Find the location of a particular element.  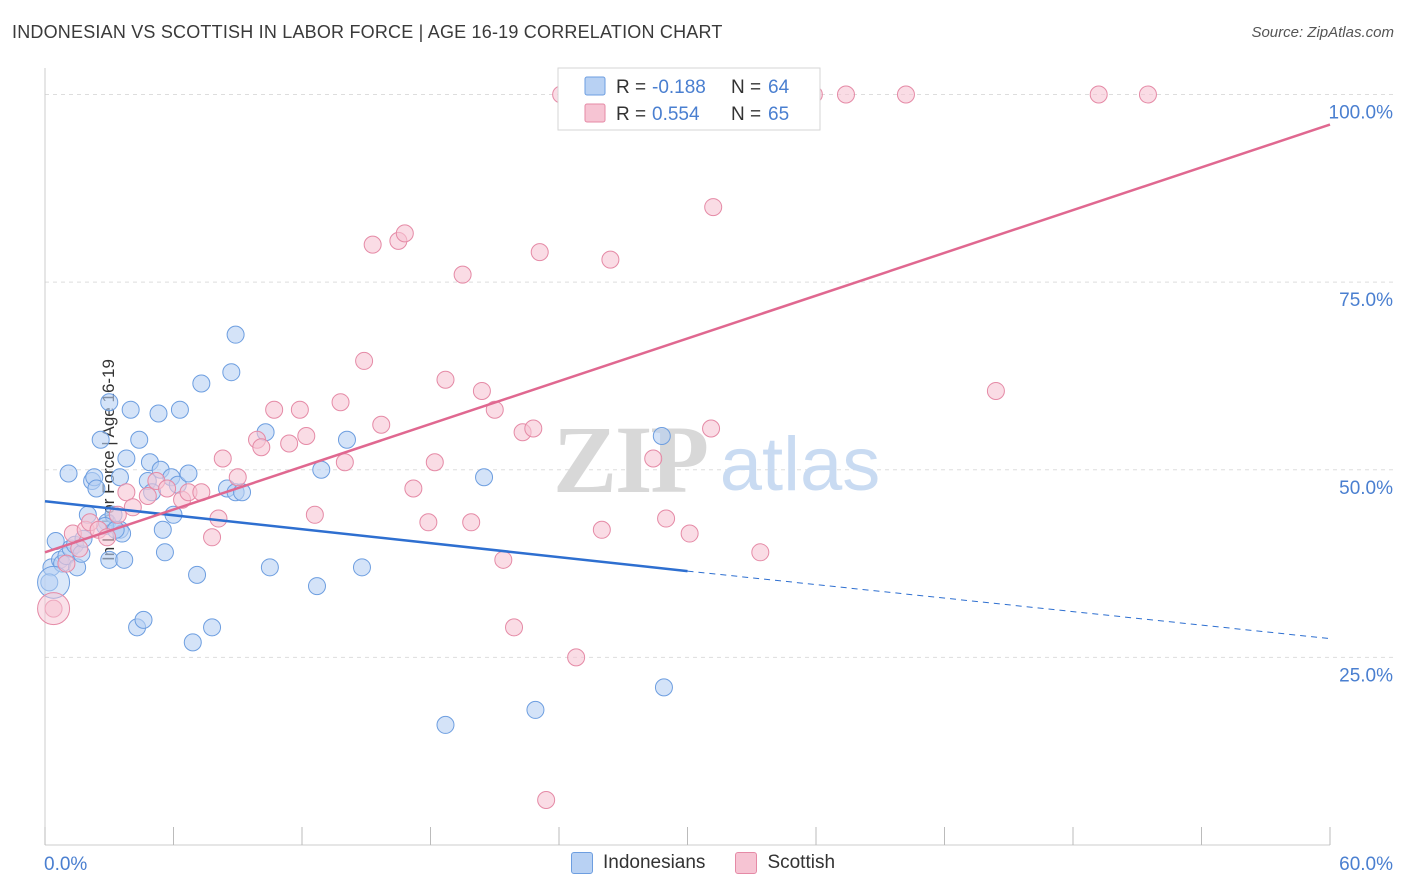

stats-legend: R = -0.188 N = 64 R = 0.554 N = 65 is located at coordinates (689, 99).